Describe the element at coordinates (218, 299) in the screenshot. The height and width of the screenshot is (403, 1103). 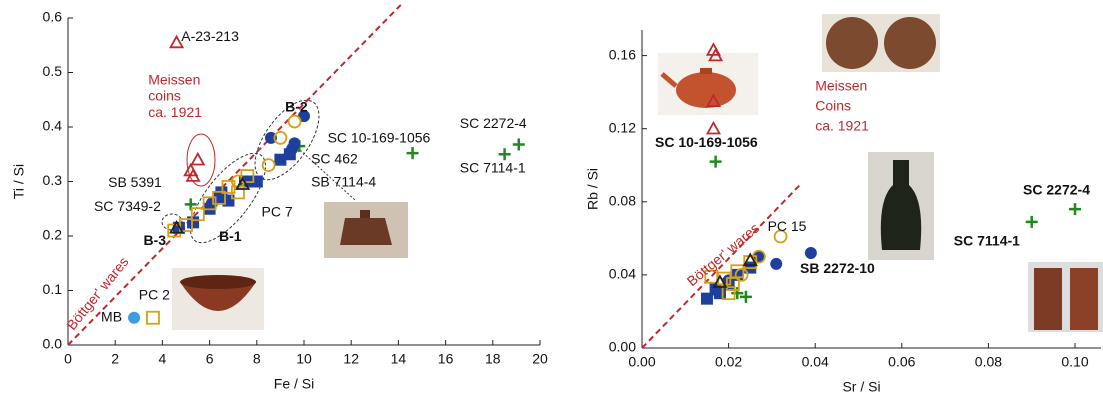
I see `photo-bowl` at that location.